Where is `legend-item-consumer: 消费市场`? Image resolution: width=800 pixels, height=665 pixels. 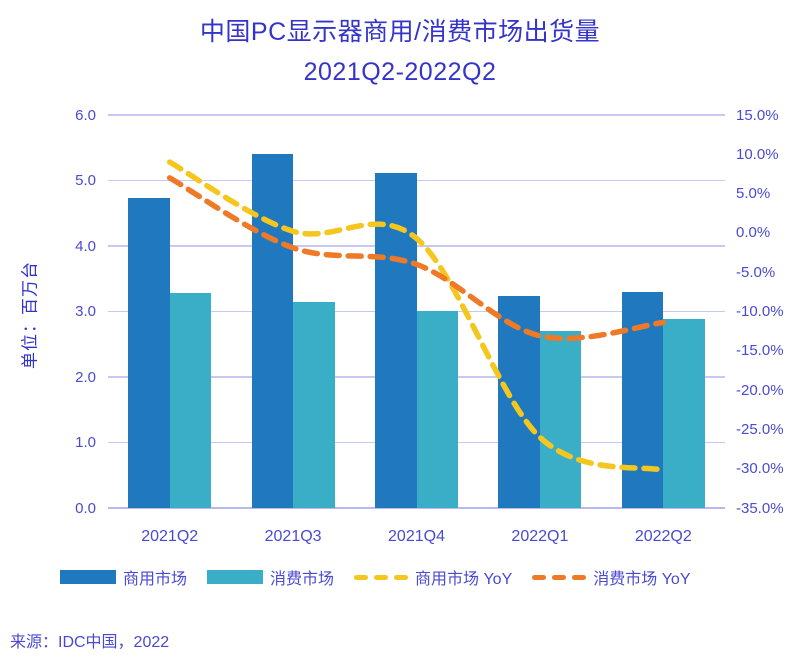
legend-item-consumer: 消费市场 is located at coordinates (270, 577).